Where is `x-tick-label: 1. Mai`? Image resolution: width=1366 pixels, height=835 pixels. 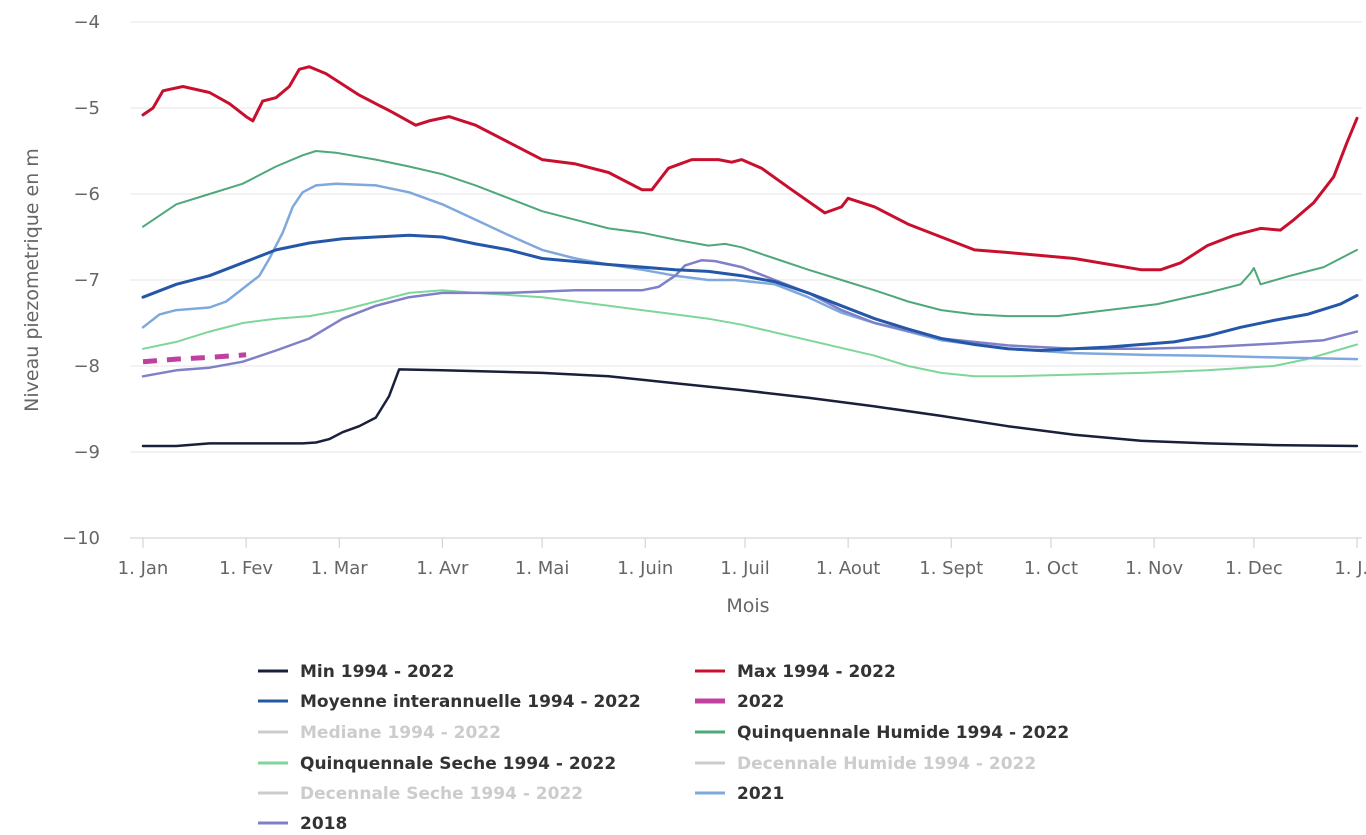 x-tick-label: 1. Mai is located at coordinates (542, 568).